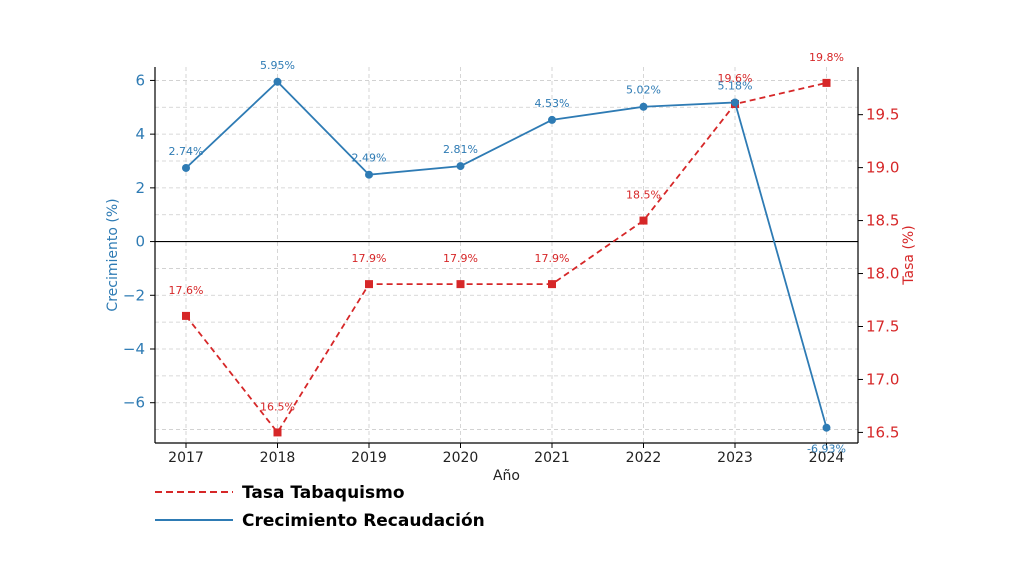 Image resolution: width=1024 pixels, height=576 pixels. What do you see at coordinates (277, 65) in the screenshot?
I see `crecimiento-data-label: 5.95%` at bounding box center [277, 65].